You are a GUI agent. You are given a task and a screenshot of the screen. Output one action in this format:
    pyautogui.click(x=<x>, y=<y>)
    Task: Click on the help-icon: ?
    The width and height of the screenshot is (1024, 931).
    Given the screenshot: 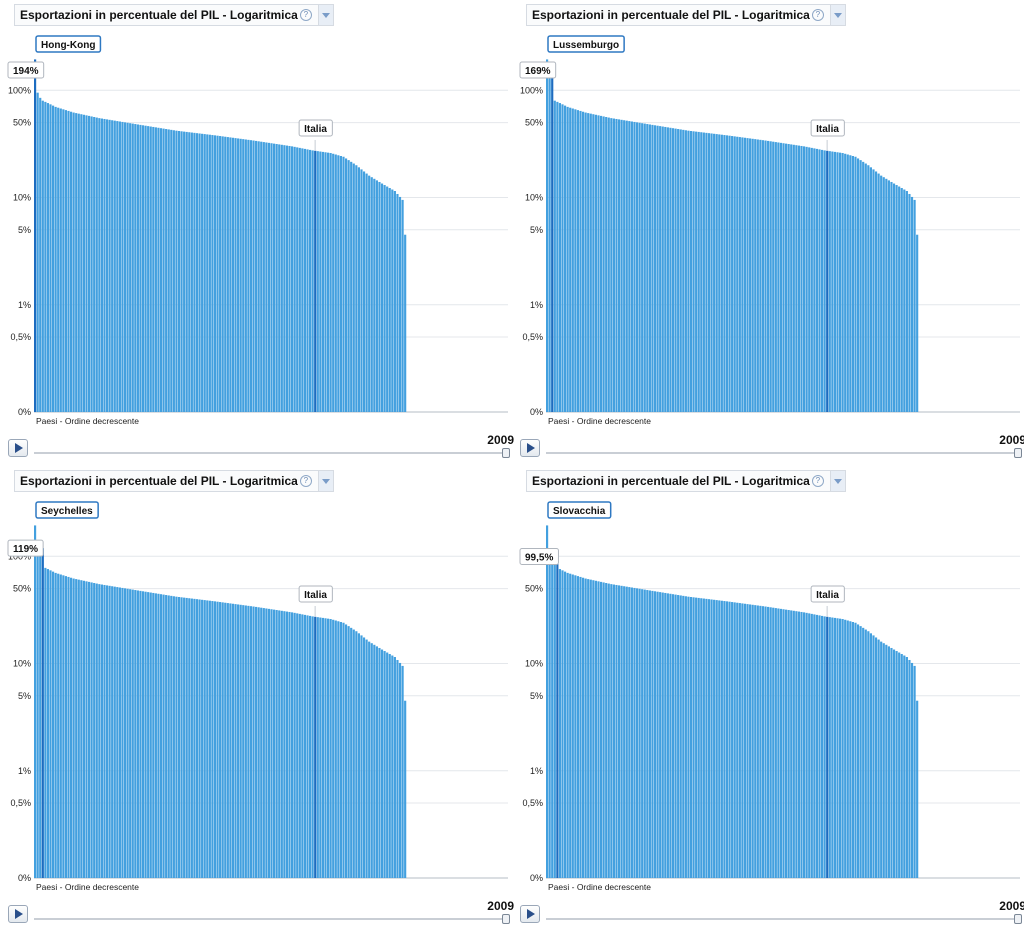 What is the action you would take?
    pyautogui.click(x=305, y=15)
    